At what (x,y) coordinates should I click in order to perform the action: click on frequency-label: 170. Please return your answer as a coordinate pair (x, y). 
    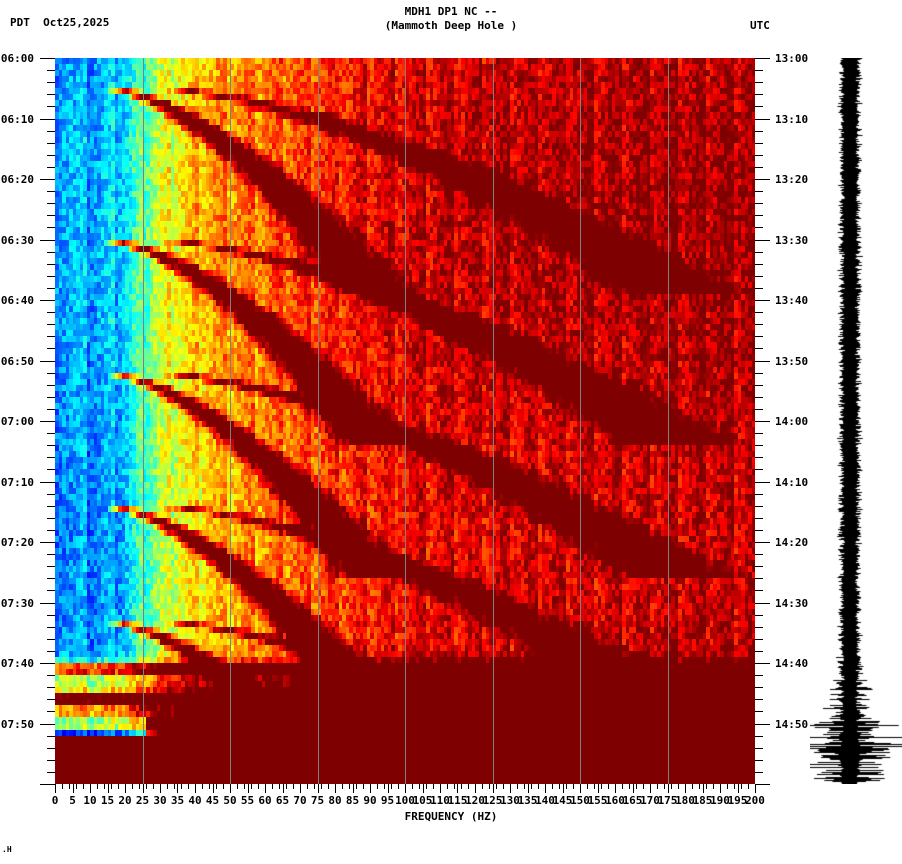
    Looking at the image, I should click on (650, 800).